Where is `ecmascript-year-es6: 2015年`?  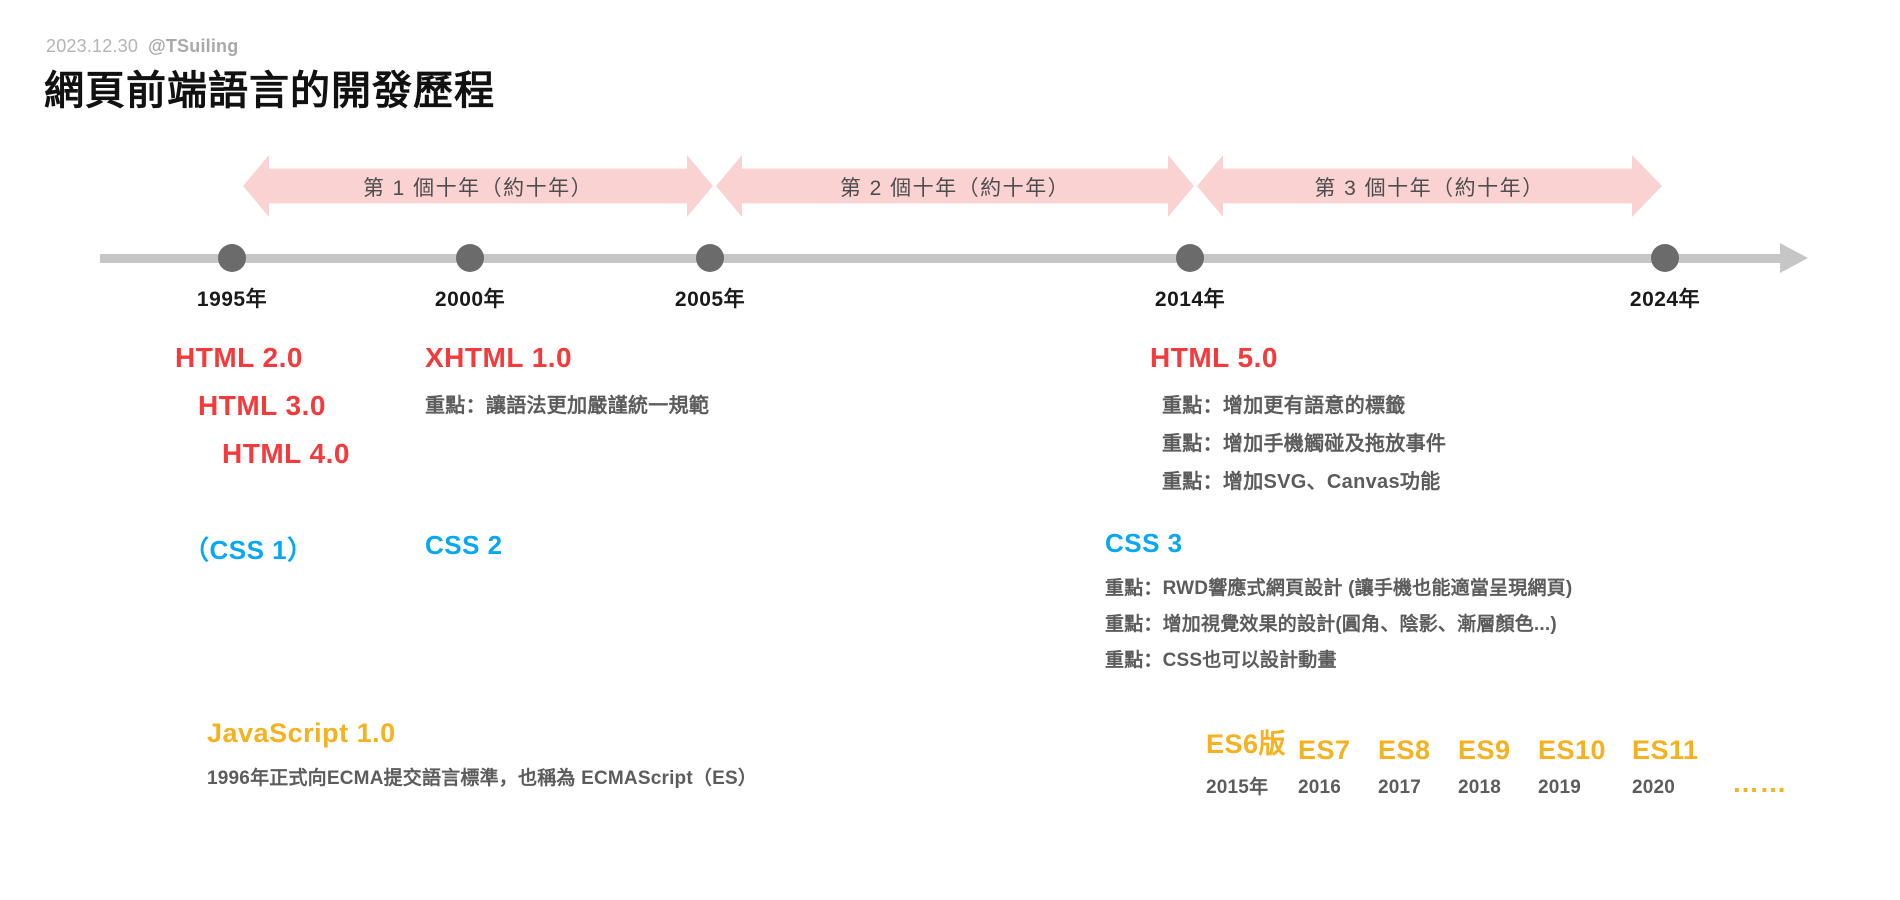
ecmascript-year-es6: 2015年 is located at coordinates (1237, 787).